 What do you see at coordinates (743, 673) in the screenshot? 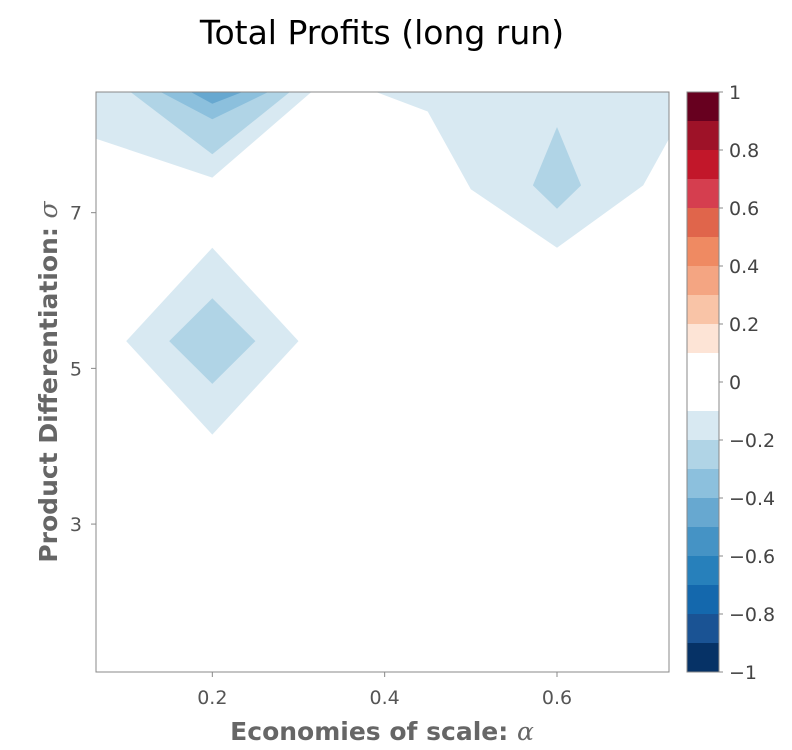
I see `colorbar-tick-label: −1` at bounding box center [743, 673].